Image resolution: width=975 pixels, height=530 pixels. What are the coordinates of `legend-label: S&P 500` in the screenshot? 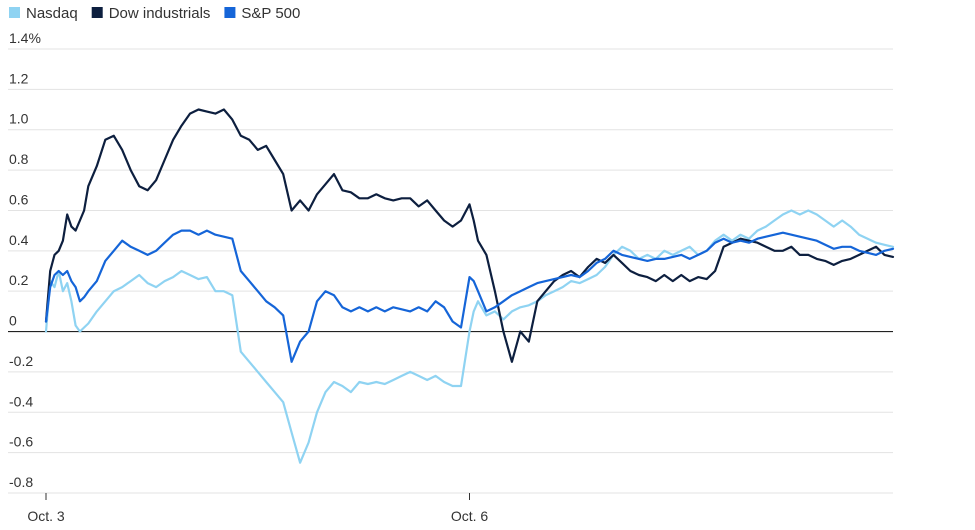 It's located at (270, 13).